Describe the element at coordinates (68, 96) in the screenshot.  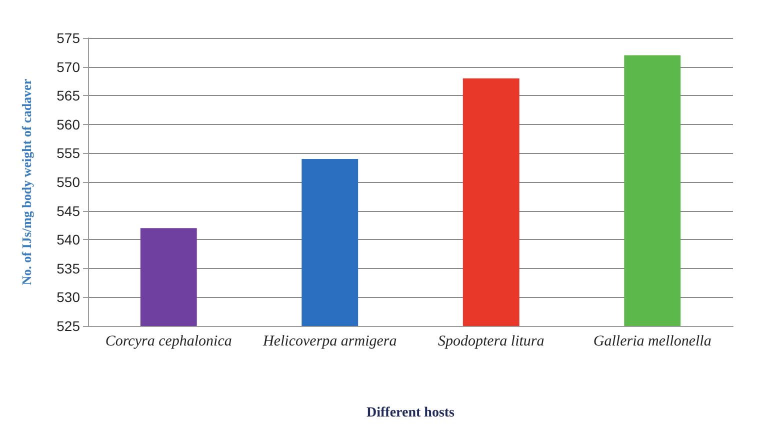
I see `y-tick-label: 565` at that location.